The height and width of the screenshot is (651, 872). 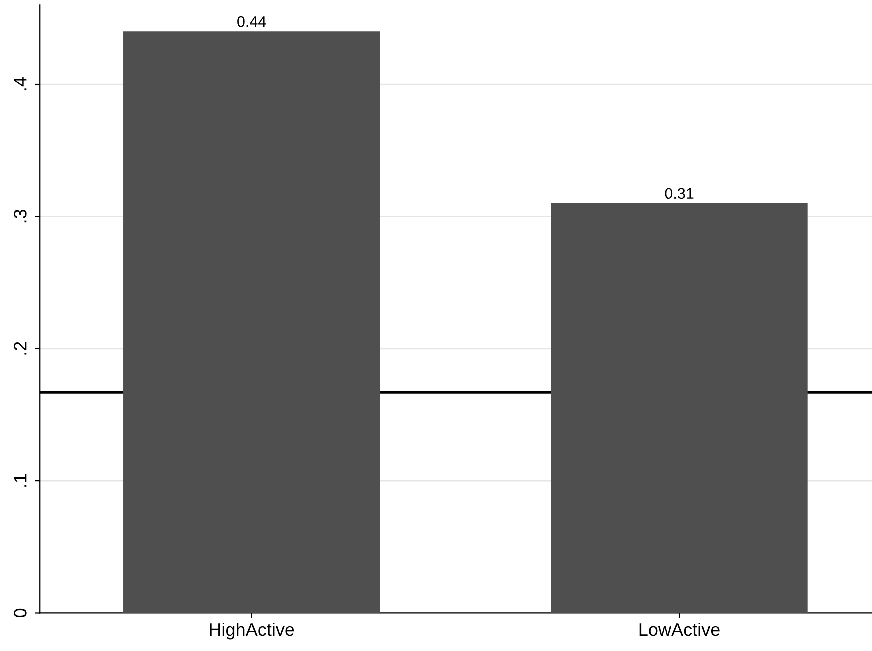 What do you see at coordinates (252, 22) in the screenshot?
I see `data-label: 0.44` at bounding box center [252, 22].